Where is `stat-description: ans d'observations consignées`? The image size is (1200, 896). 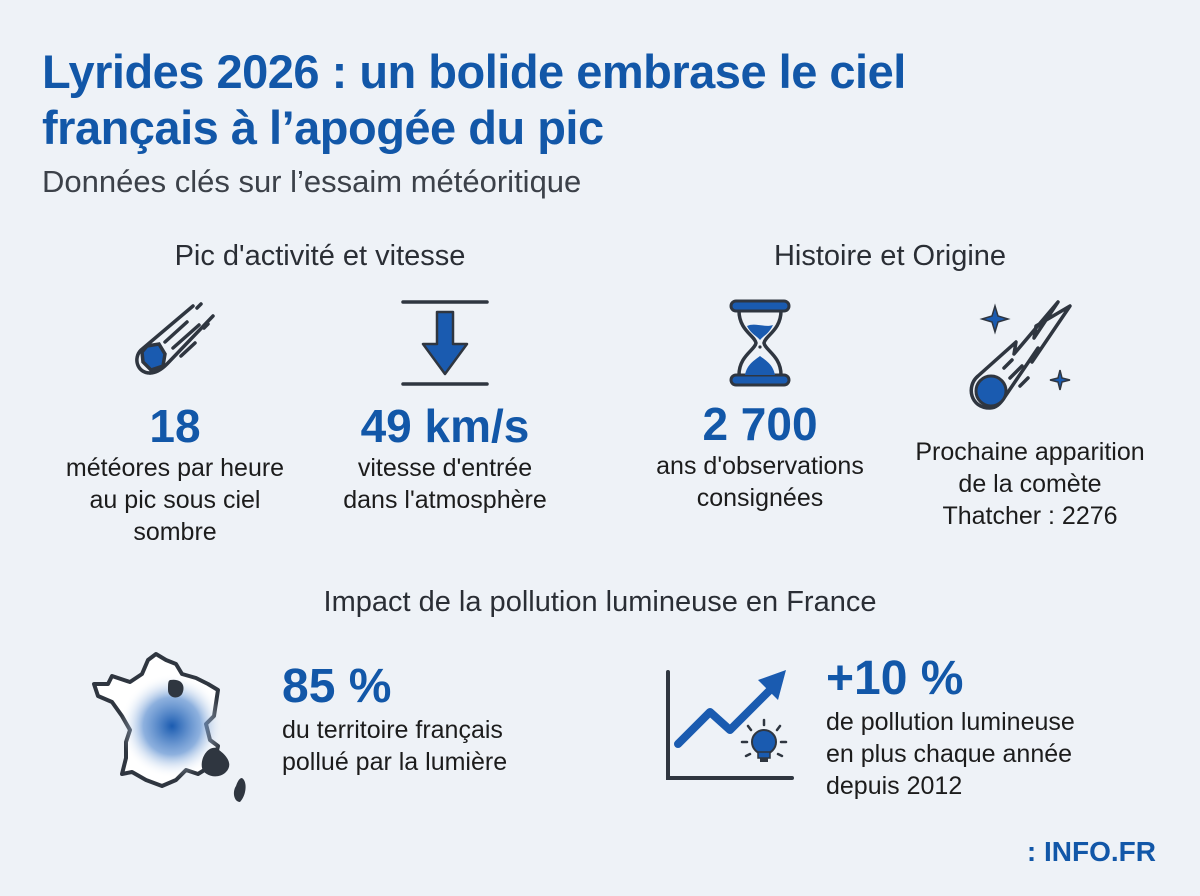
stat-description: ans d'observations consignées is located at coordinates (760, 482).